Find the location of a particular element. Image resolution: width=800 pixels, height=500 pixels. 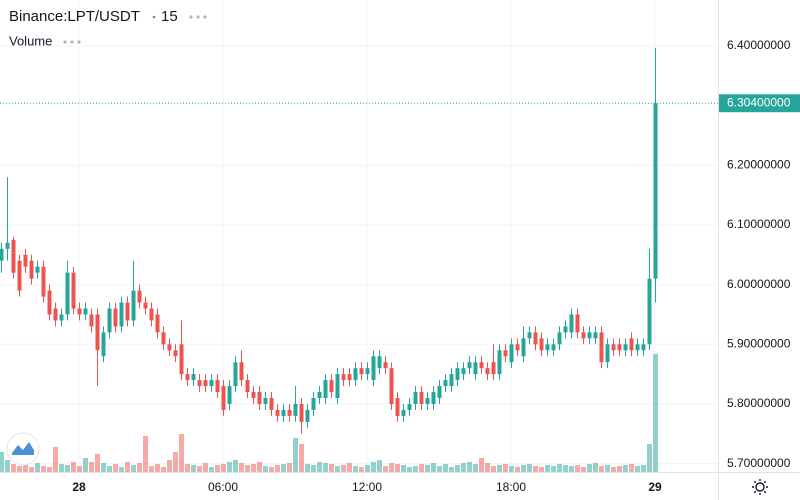

settings-icon is located at coordinates (760, 487).